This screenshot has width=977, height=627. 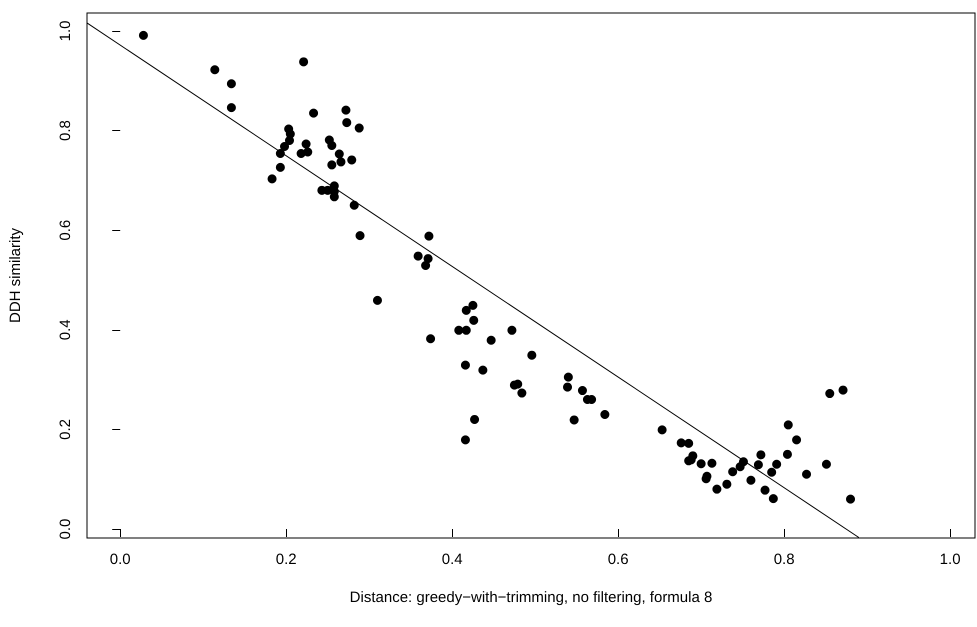 What do you see at coordinates (452, 559) in the screenshot?
I see `x-tick-label: 0.4` at bounding box center [452, 559].